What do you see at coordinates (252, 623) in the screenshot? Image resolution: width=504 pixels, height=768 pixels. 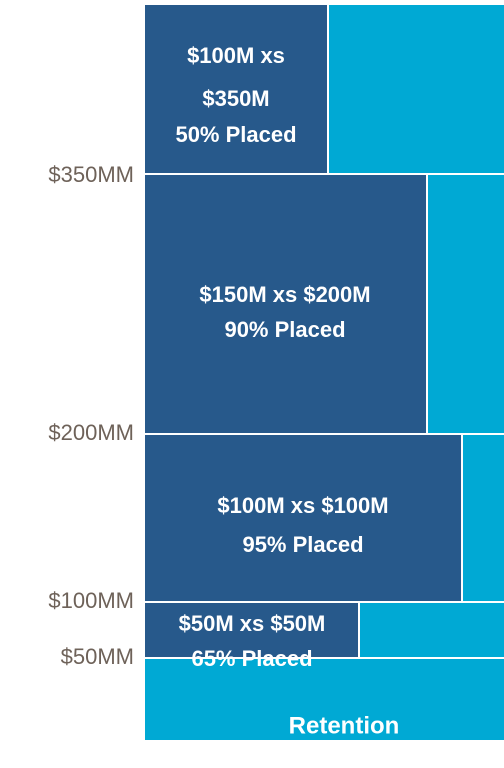 I see `layer-label: $50M xs $50M` at bounding box center [252, 623].